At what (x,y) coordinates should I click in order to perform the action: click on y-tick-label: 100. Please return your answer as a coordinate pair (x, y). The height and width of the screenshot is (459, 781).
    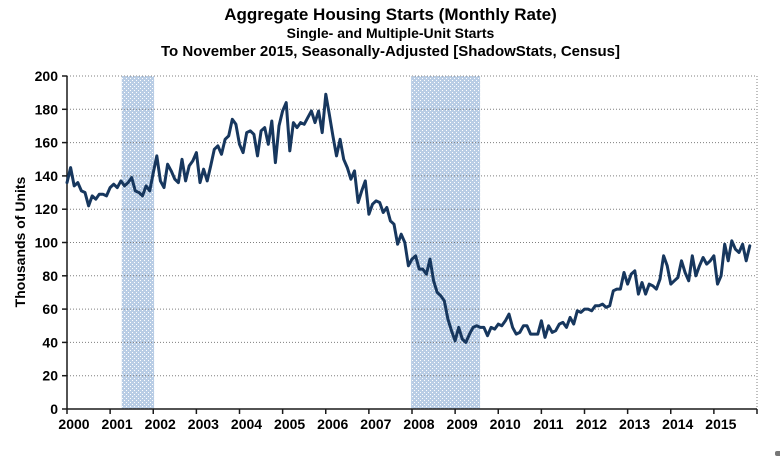
    Looking at the image, I should click on (47, 243).